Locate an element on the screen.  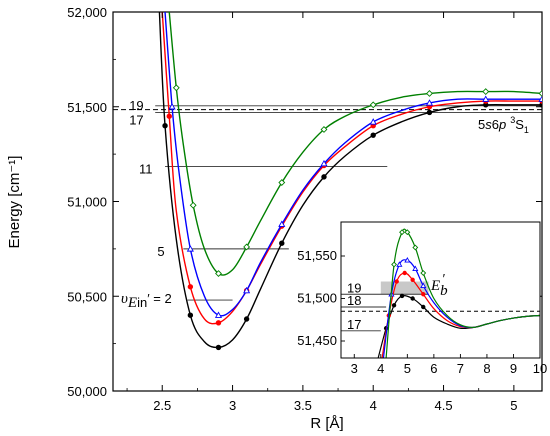
inset-plot-area is located at coordinates (440, 293).